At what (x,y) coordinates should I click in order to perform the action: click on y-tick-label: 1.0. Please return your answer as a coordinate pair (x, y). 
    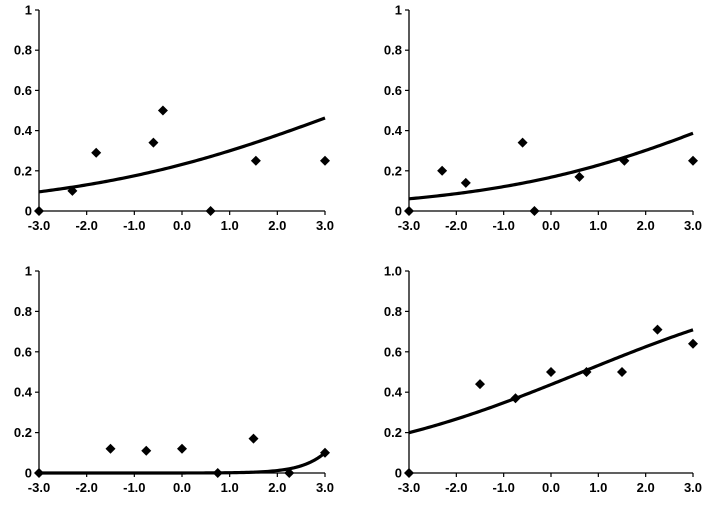
    Looking at the image, I should click on (393, 271).